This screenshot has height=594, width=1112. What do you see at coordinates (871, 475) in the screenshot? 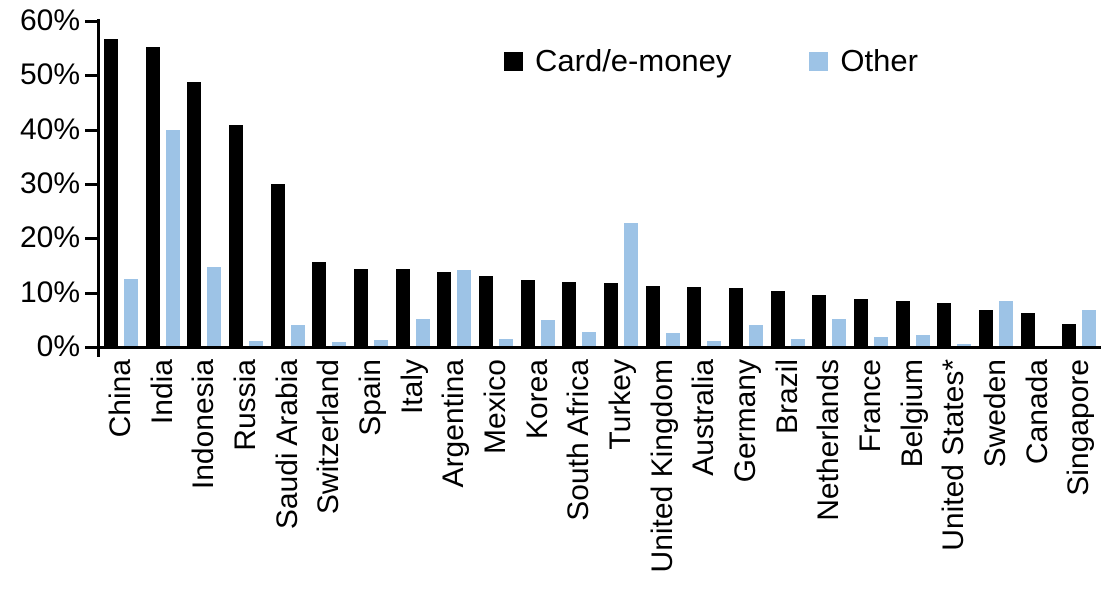
I see `x-label-cell: France` at bounding box center [871, 475].